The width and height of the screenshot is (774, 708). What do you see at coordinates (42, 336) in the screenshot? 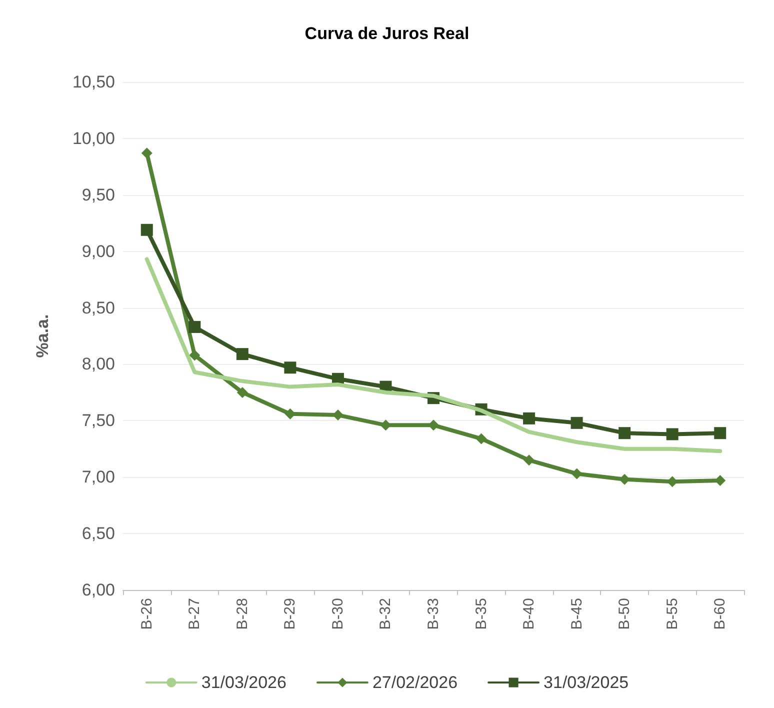
I see `y-axis-title: %a.a.` at bounding box center [42, 336].